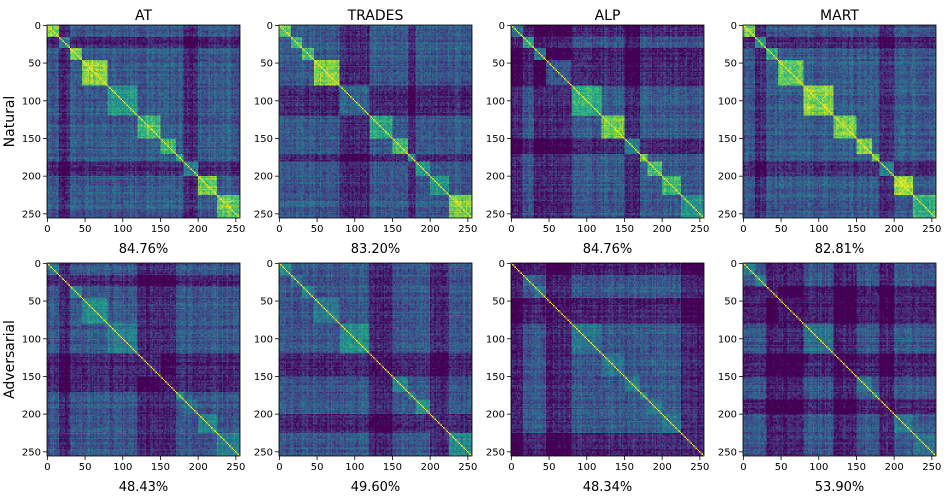 The width and height of the screenshot is (952, 500). What do you see at coordinates (10, 122) in the screenshot?
I see `row-label: Natural` at bounding box center [10, 122].